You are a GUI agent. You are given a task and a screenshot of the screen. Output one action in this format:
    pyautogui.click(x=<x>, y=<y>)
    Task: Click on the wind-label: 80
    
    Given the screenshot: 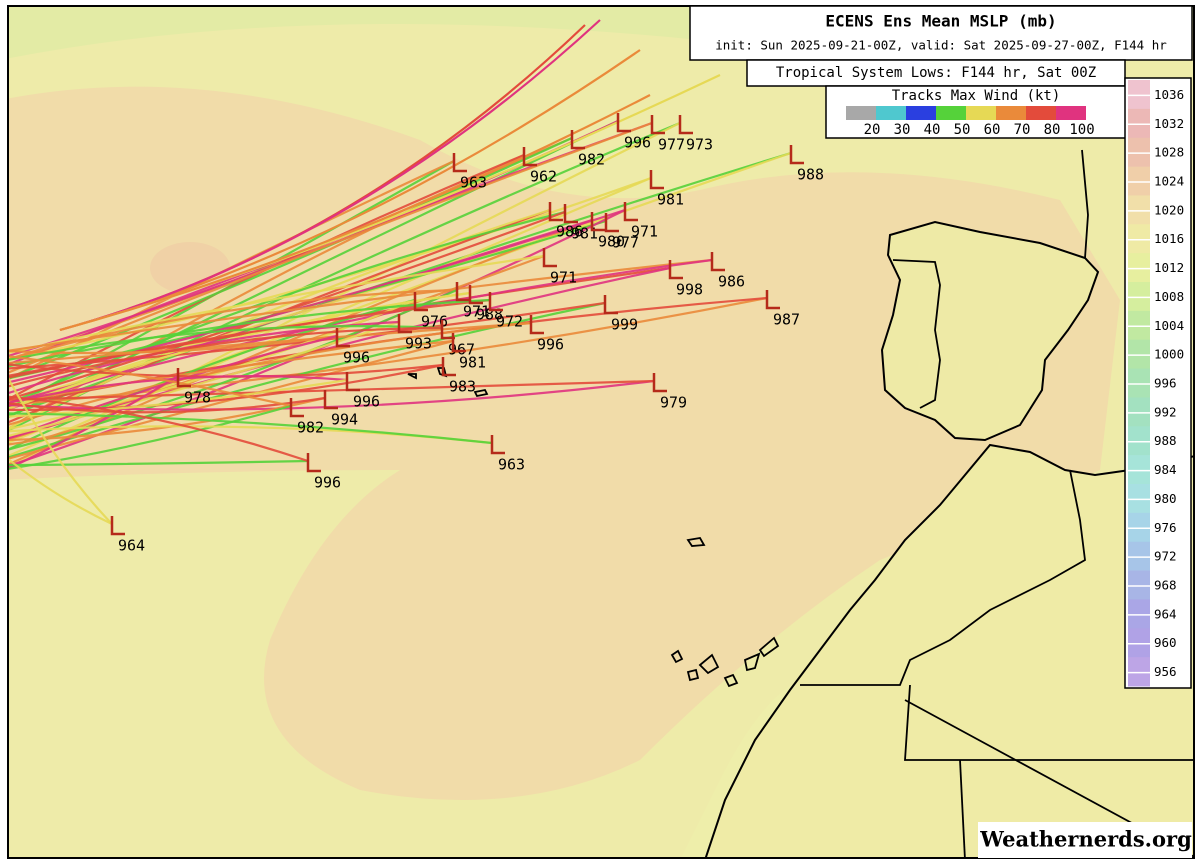 What is the action you would take?
    pyautogui.click(x=1052, y=130)
    